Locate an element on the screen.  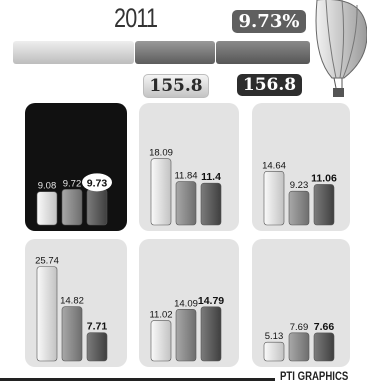
bar-value-label: 7.69 is located at coordinates (299, 327).